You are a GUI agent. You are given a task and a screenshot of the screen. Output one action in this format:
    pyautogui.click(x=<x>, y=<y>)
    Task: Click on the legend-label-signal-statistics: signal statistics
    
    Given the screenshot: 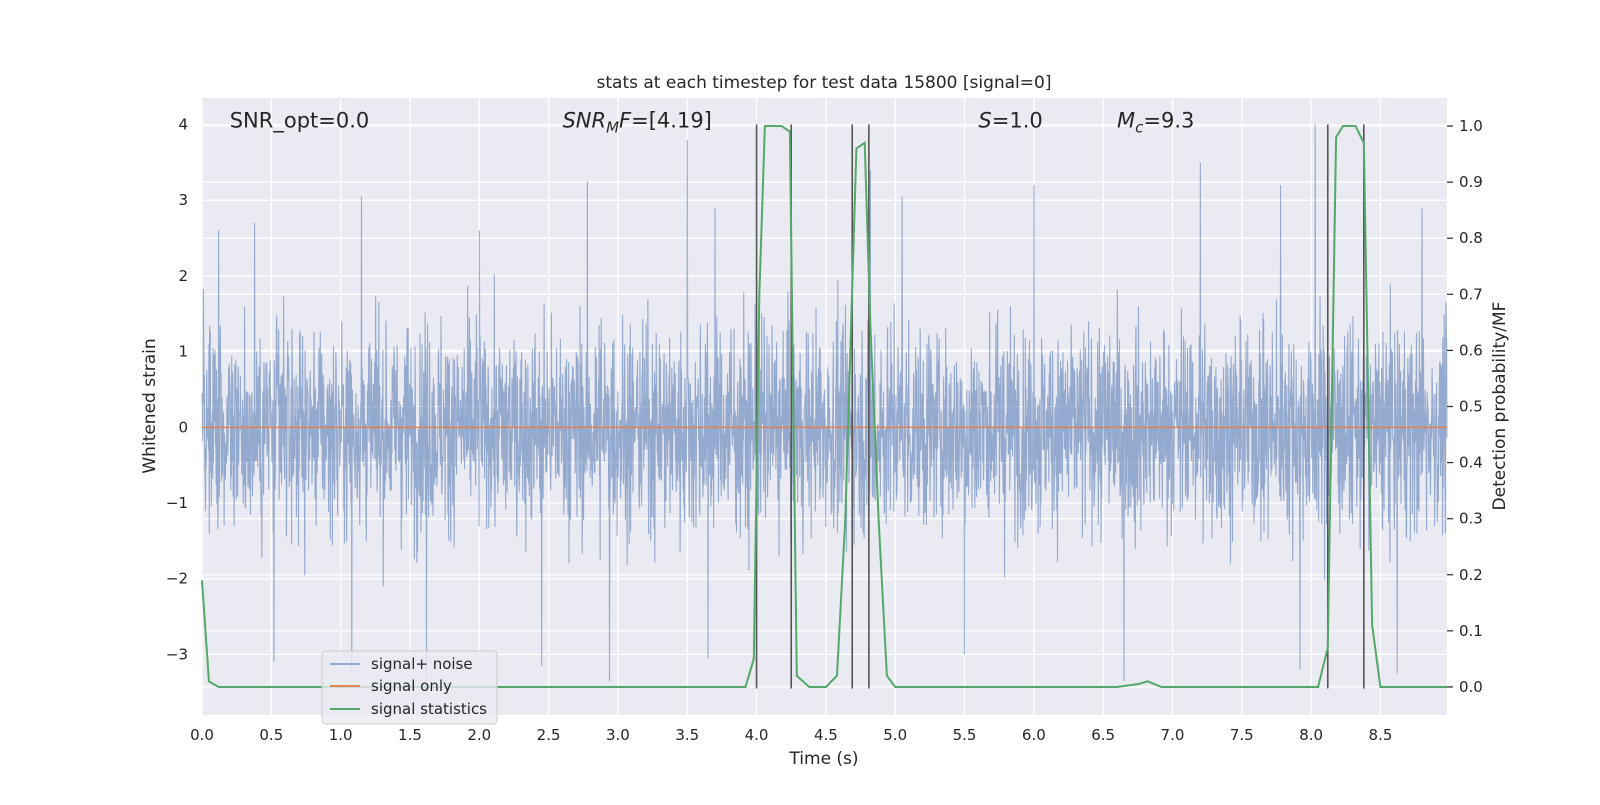 What is the action you would take?
    pyautogui.click(x=429, y=709)
    